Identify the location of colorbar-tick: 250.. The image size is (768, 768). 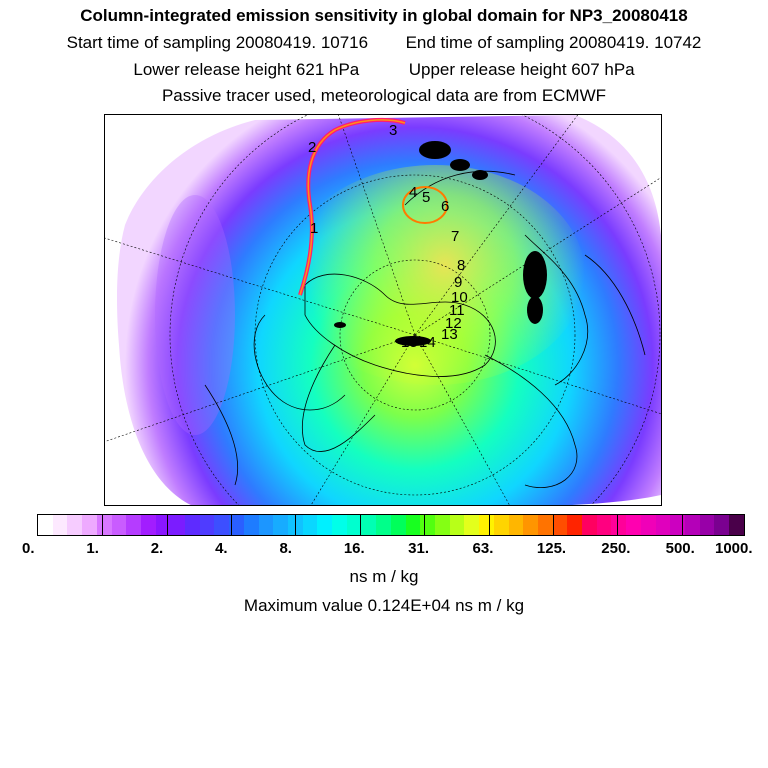
(616, 548).